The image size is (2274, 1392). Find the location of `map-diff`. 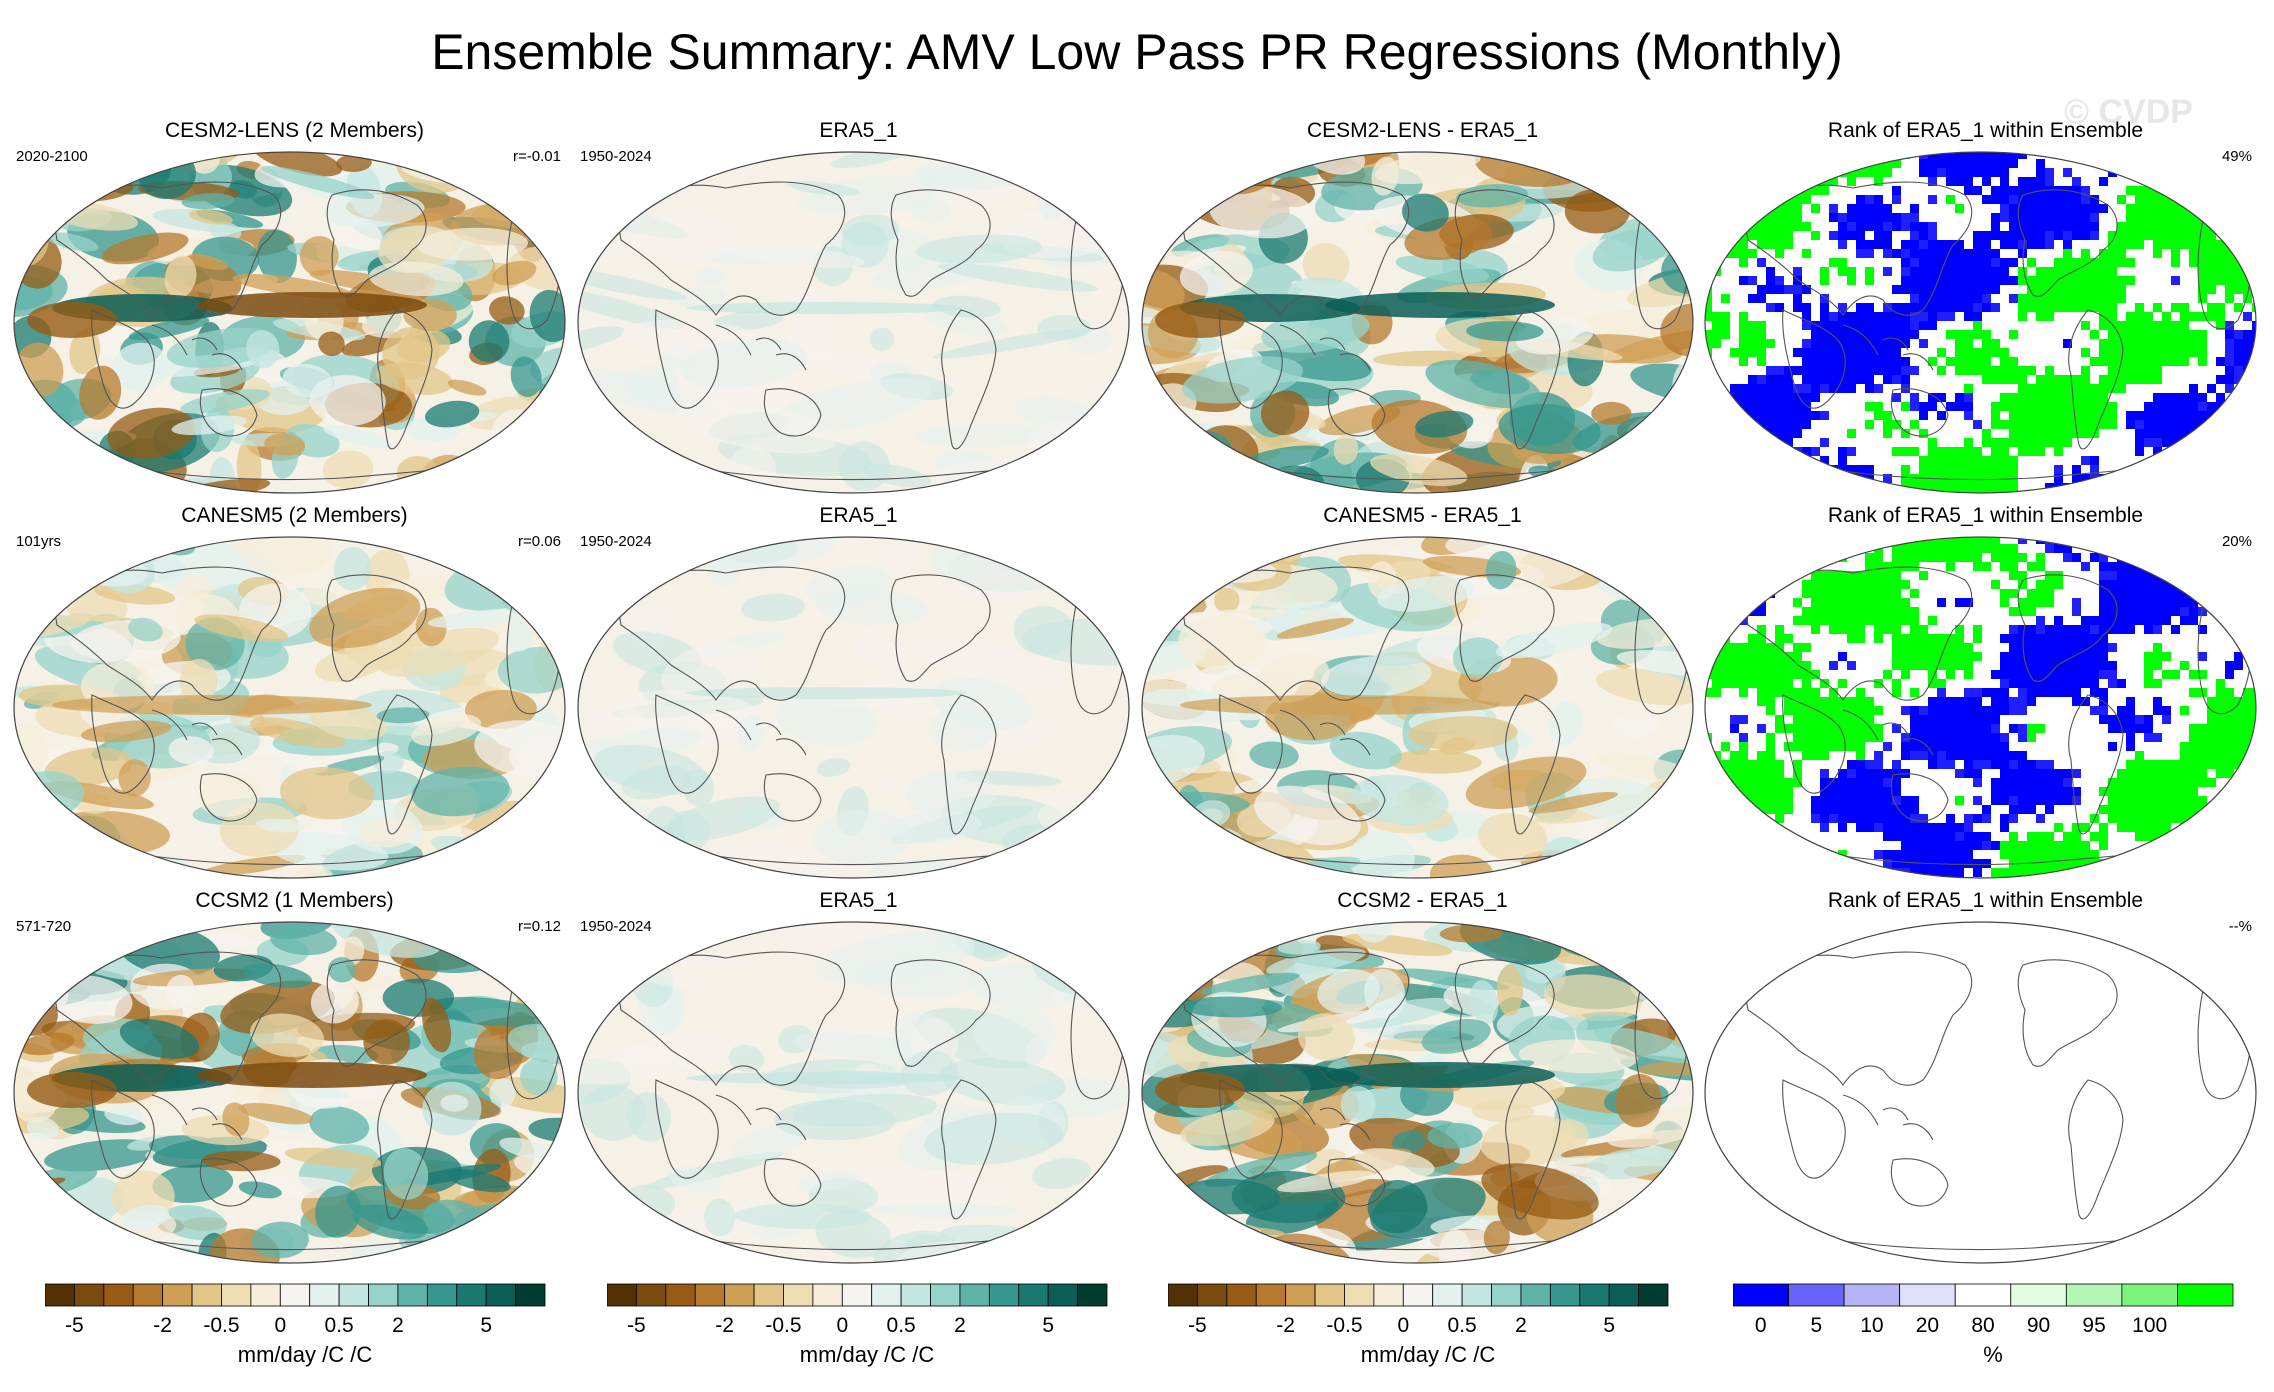

map-diff is located at coordinates (1417, 707).